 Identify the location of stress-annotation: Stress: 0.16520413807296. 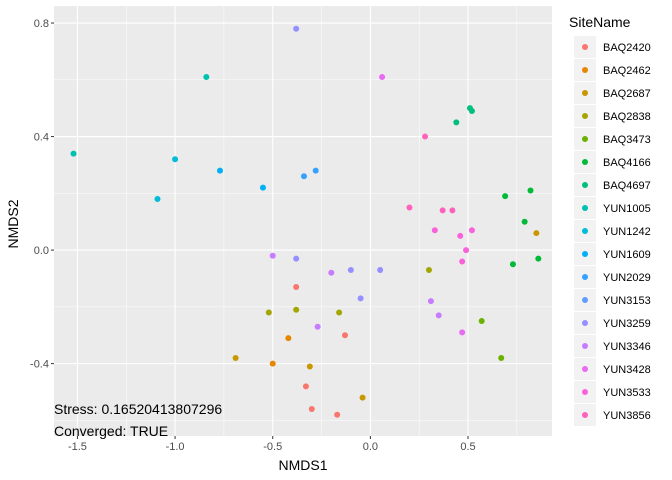
(138, 409).